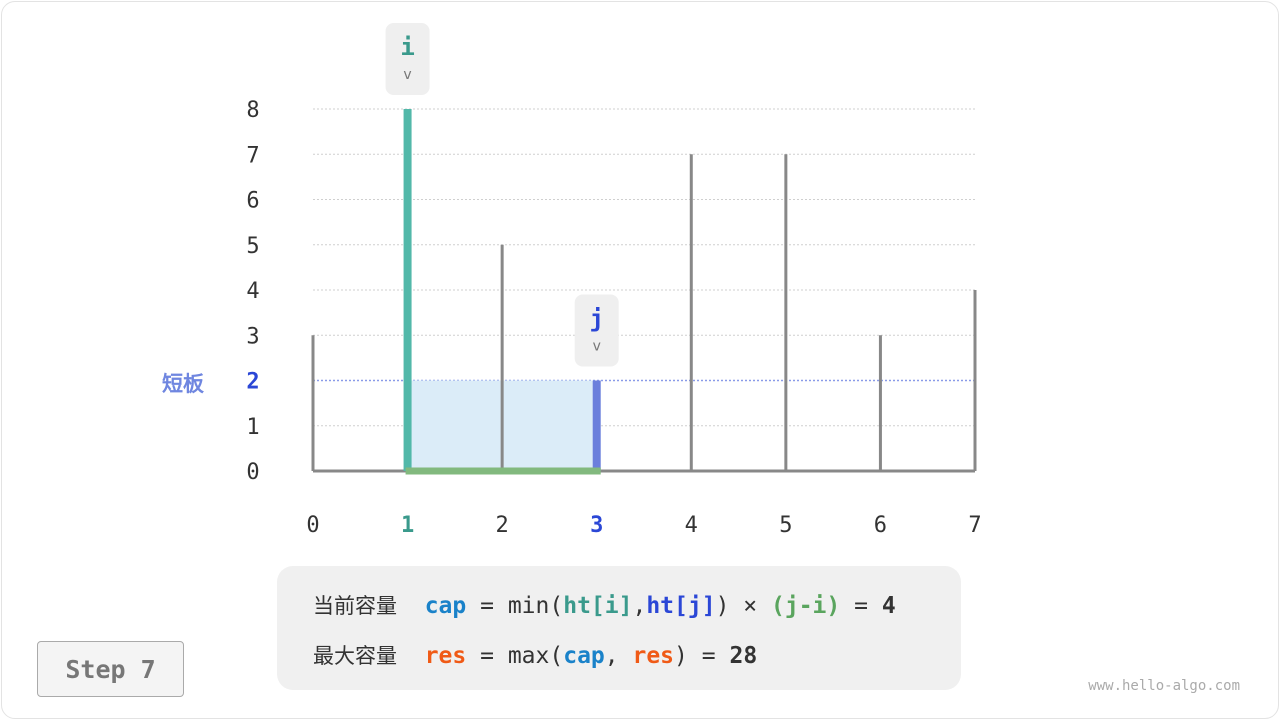 This screenshot has width=1280, height=720. What do you see at coordinates (974, 525) in the screenshot?
I see `x-tick-label: 7` at bounding box center [974, 525].